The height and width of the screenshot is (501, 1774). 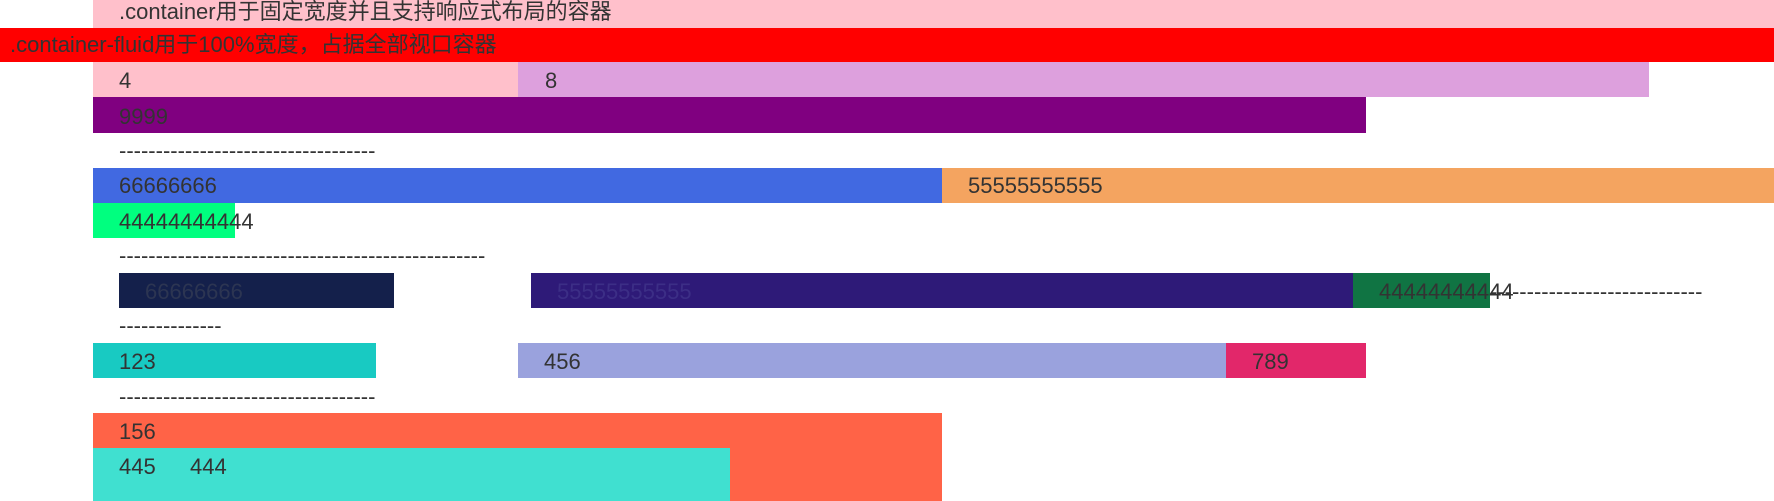 What do you see at coordinates (562, 361) in the screenshot?
I see `col-cell-456-label: 456` at bounding box center [562, 361].